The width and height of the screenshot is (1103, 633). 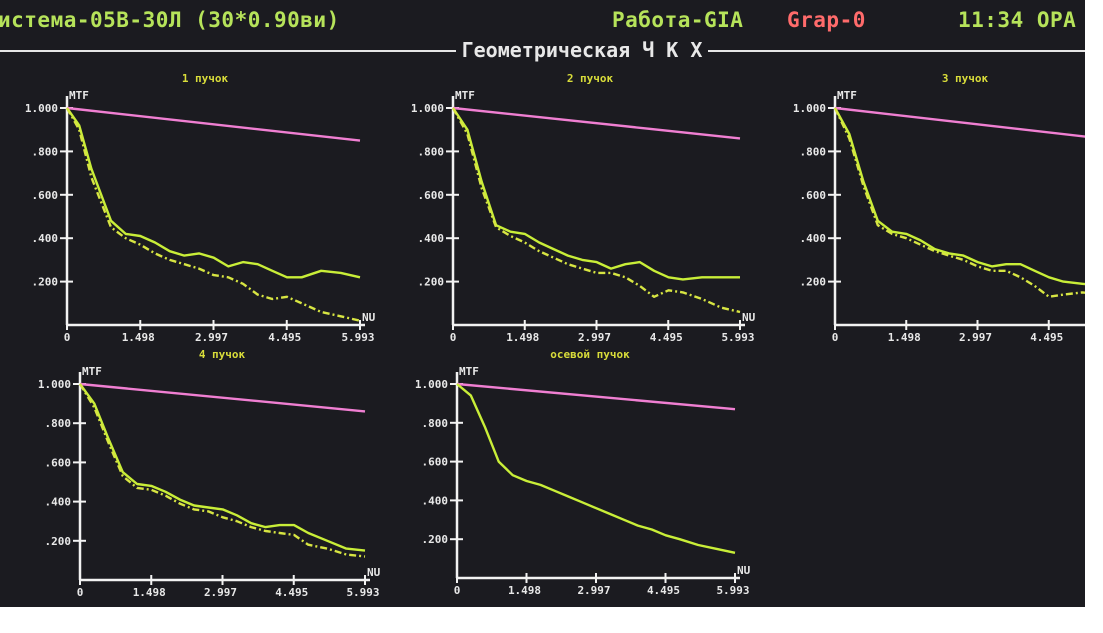 I want to click on bottom-margin, so click(x=551, y=620).